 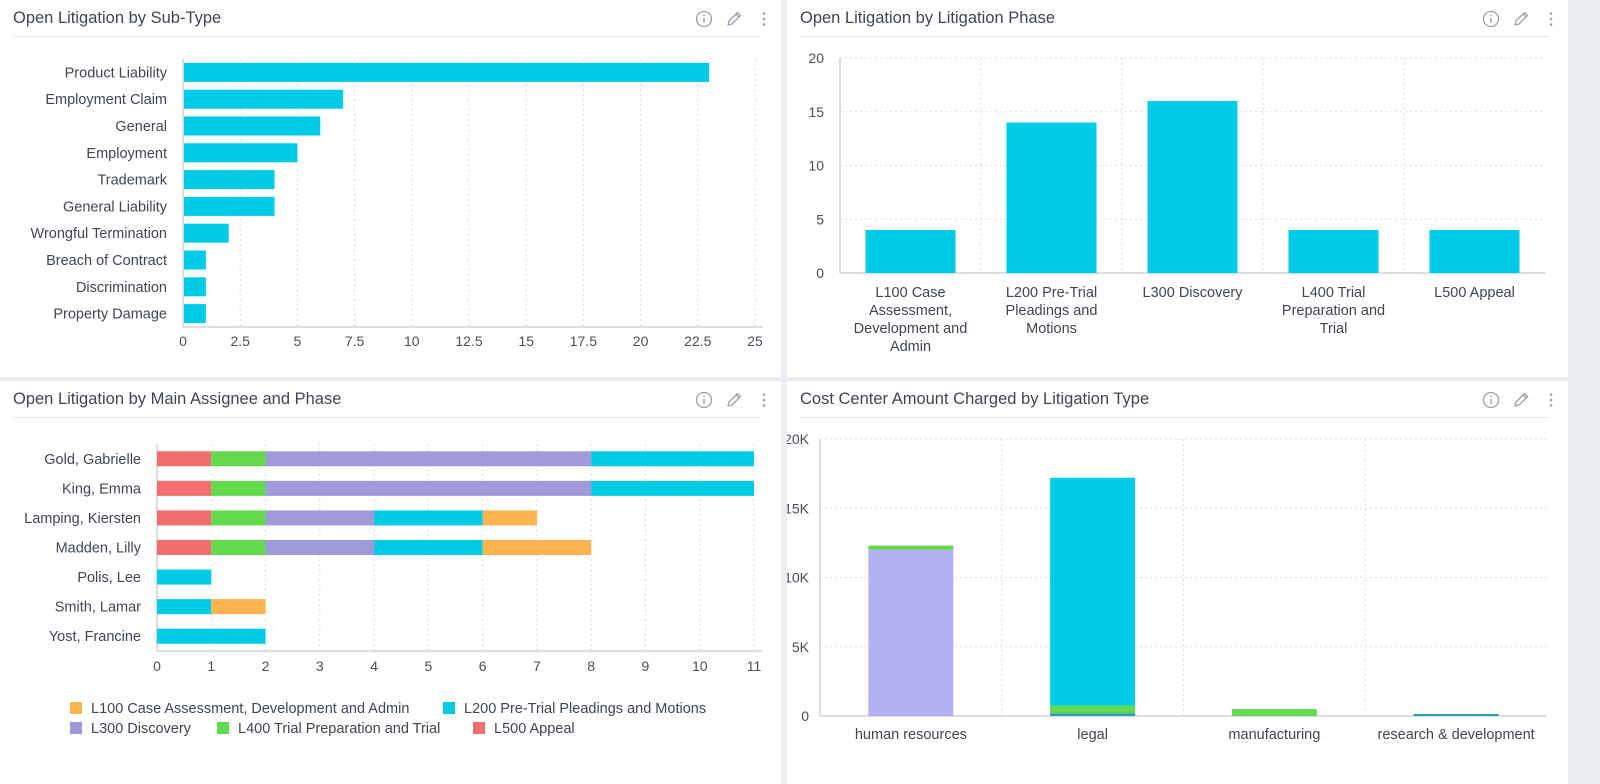 I want to click on bar-segment-gold-gabrielle-l400, so click(x=238, y=459).